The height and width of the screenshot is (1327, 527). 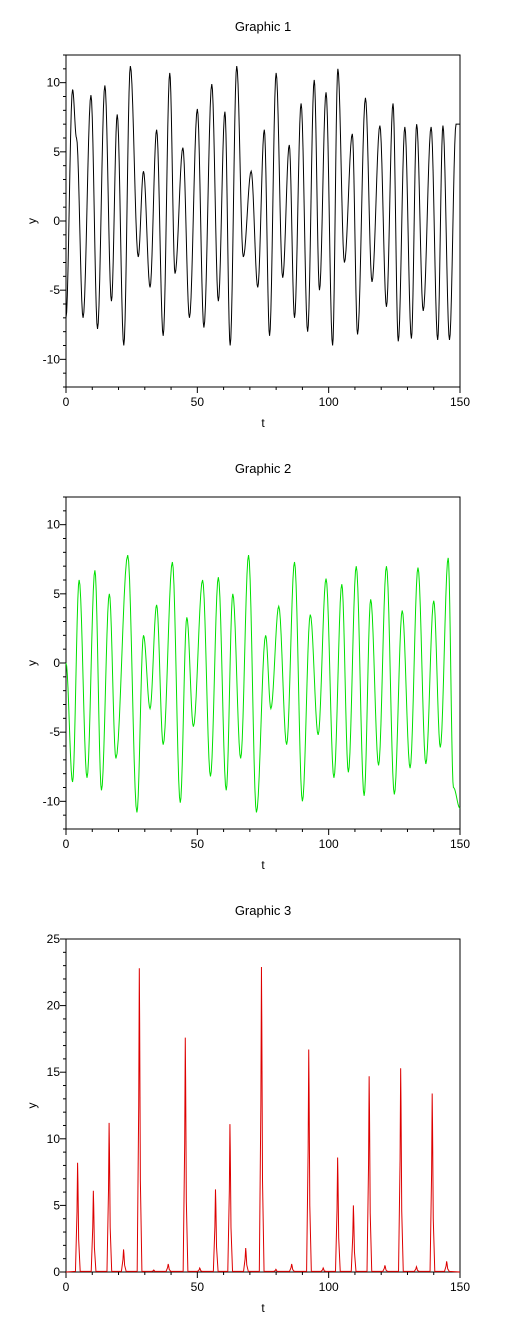 I want to click on y-tick-label: 15, so click(x=54, y=1072).